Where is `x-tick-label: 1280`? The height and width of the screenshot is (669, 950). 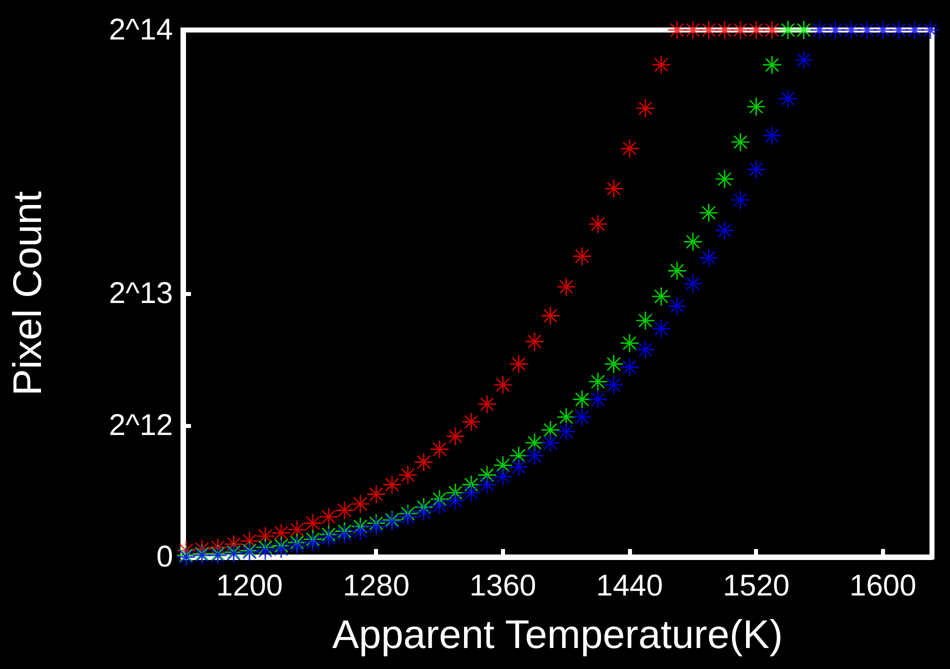 x-tick-label: 1280 is located at coordinates (376, 586).